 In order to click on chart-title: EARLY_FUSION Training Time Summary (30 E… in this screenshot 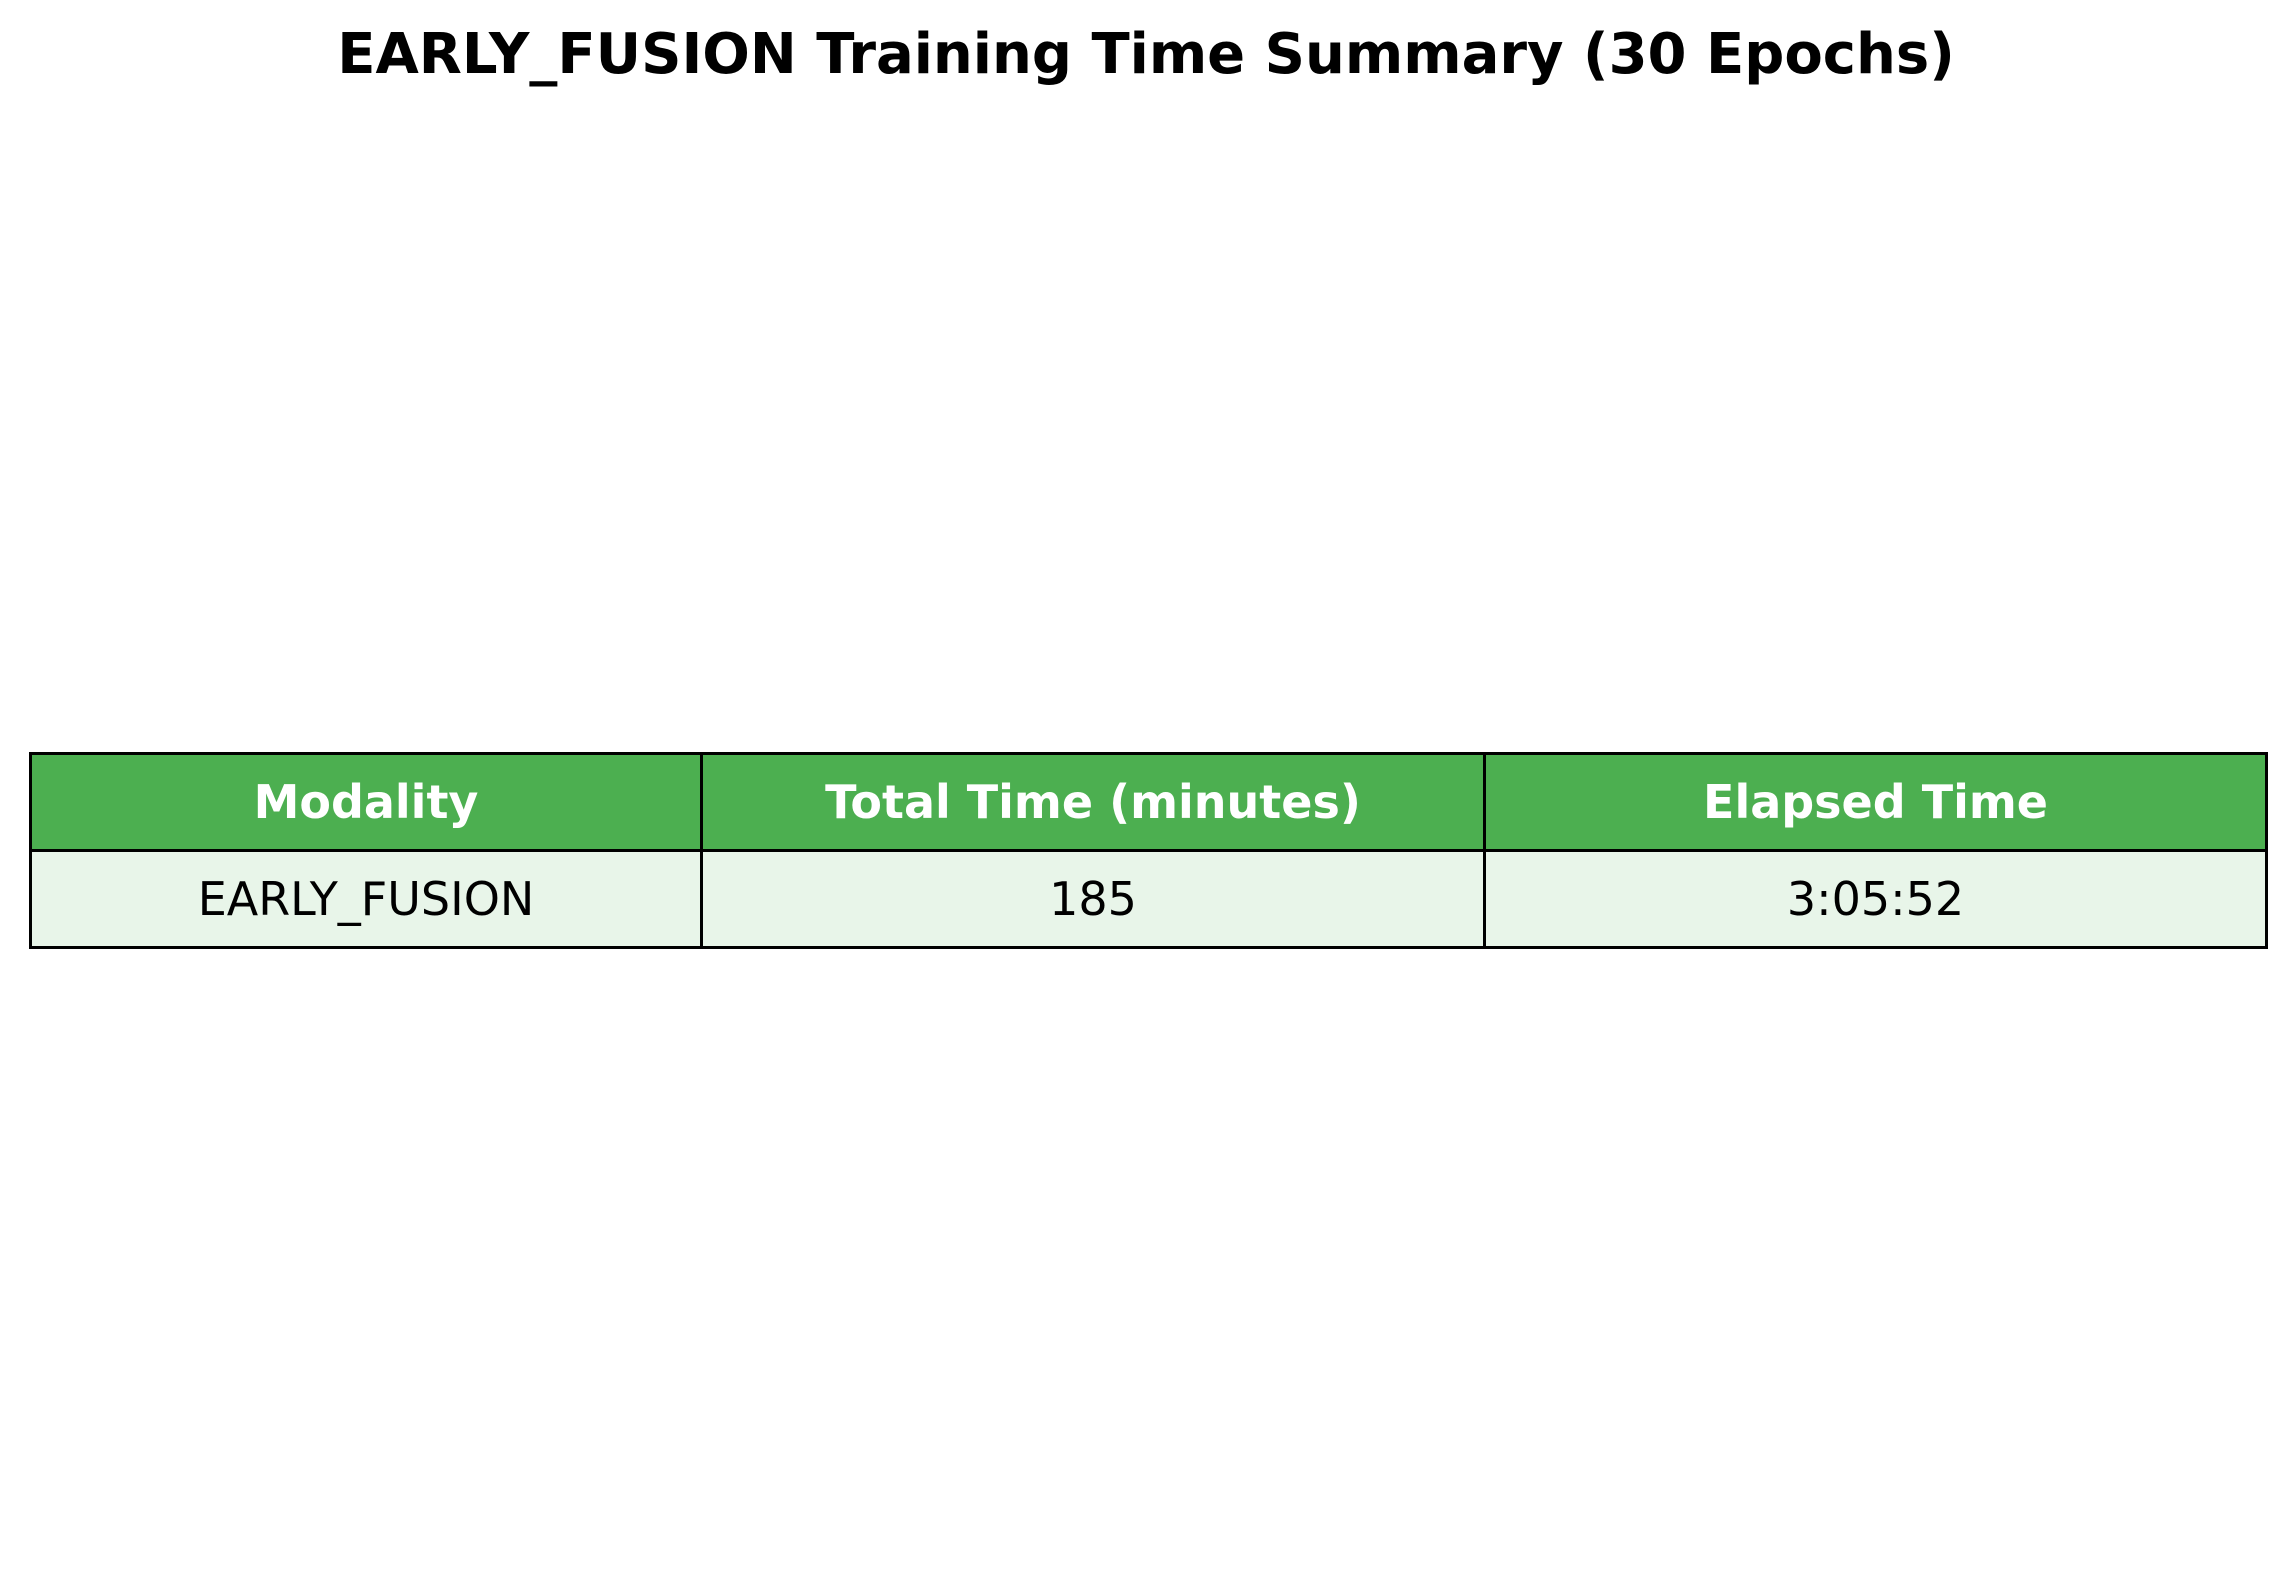, I will do `click(1146, 54)`.